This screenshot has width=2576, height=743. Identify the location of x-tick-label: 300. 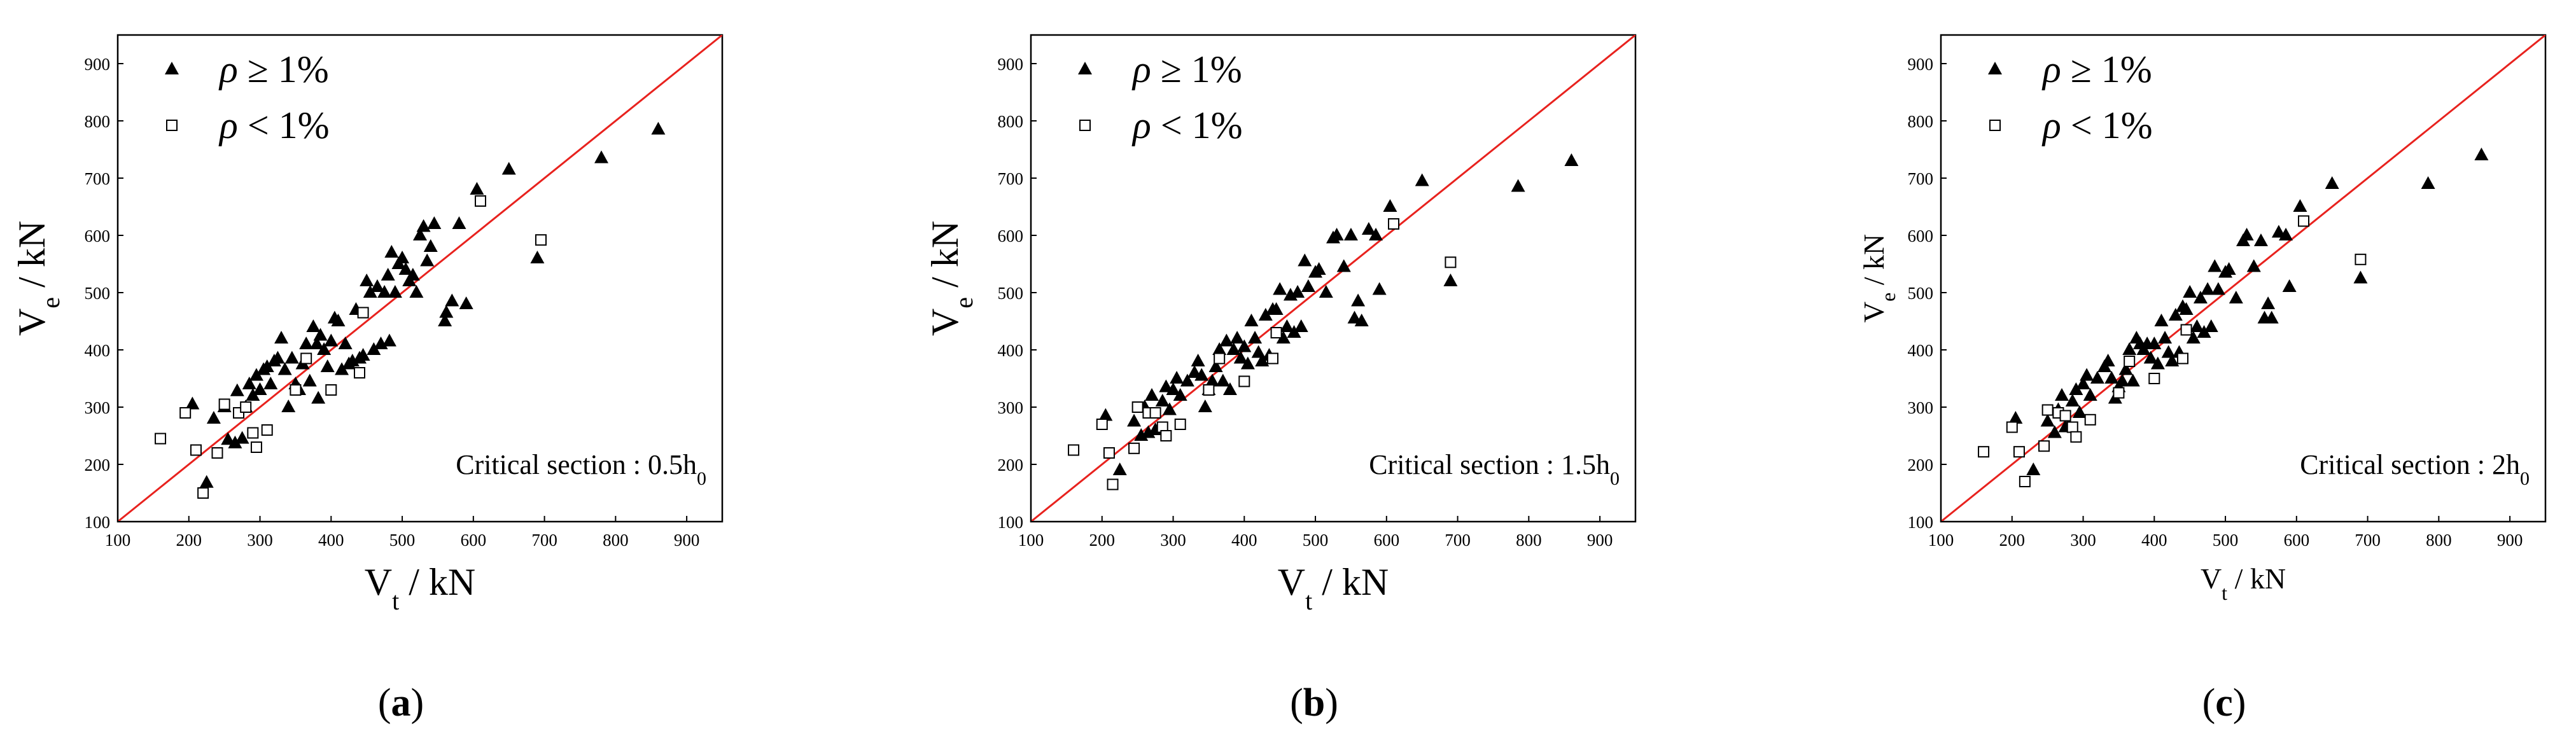
(2083, 540).